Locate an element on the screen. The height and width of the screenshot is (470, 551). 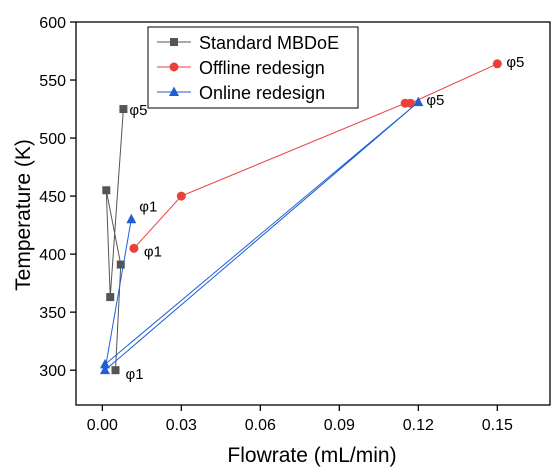
legend-label: Standard MBDoE is located at coordinates (269, 43).